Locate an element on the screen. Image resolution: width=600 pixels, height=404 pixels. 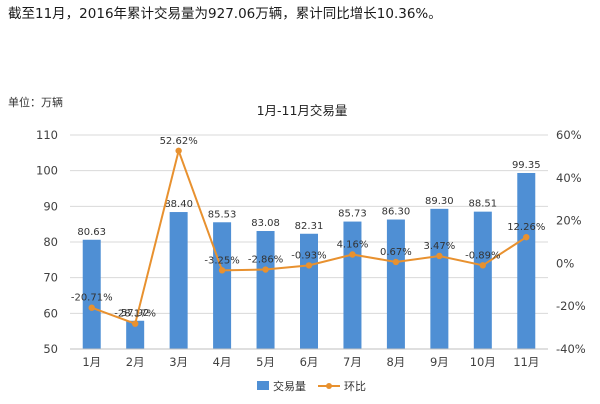
line-value-label: -2.86% is located at coordinates (265, 260).